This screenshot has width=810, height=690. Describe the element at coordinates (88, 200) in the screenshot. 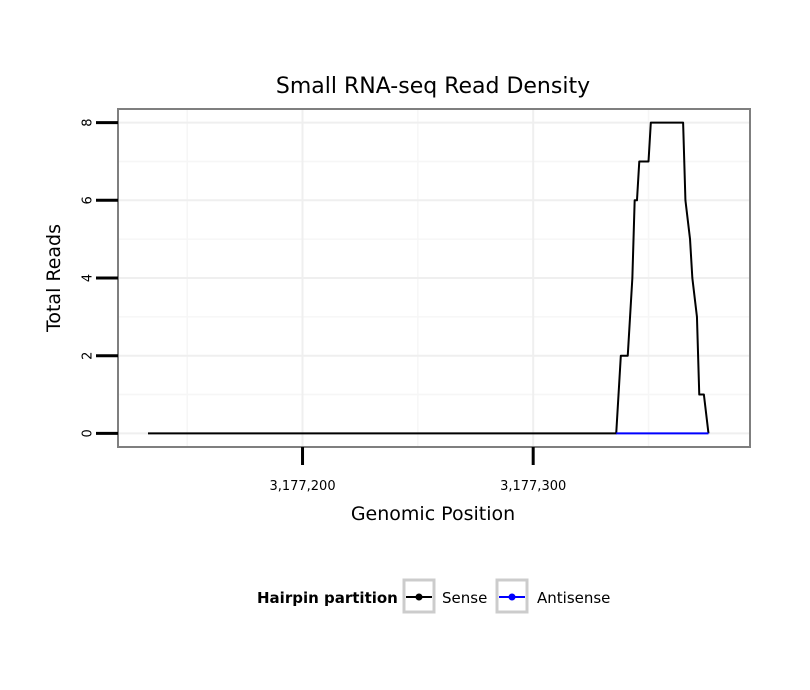

I see `y-tick-label-3: 6` at that location.